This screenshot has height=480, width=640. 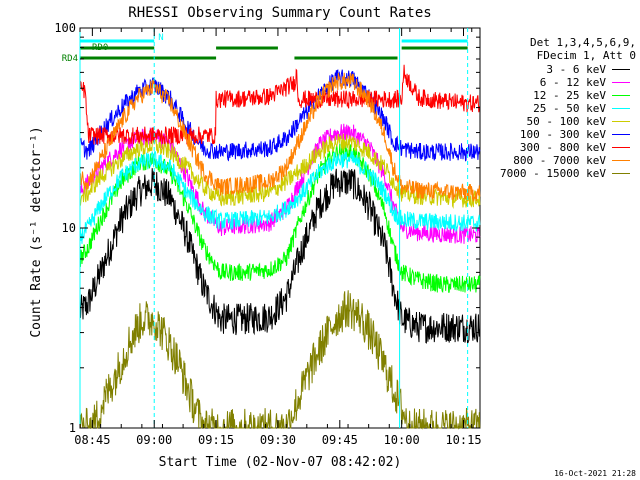 I want to click on x-tick-label: 09:15, so click(x=216, y=440).